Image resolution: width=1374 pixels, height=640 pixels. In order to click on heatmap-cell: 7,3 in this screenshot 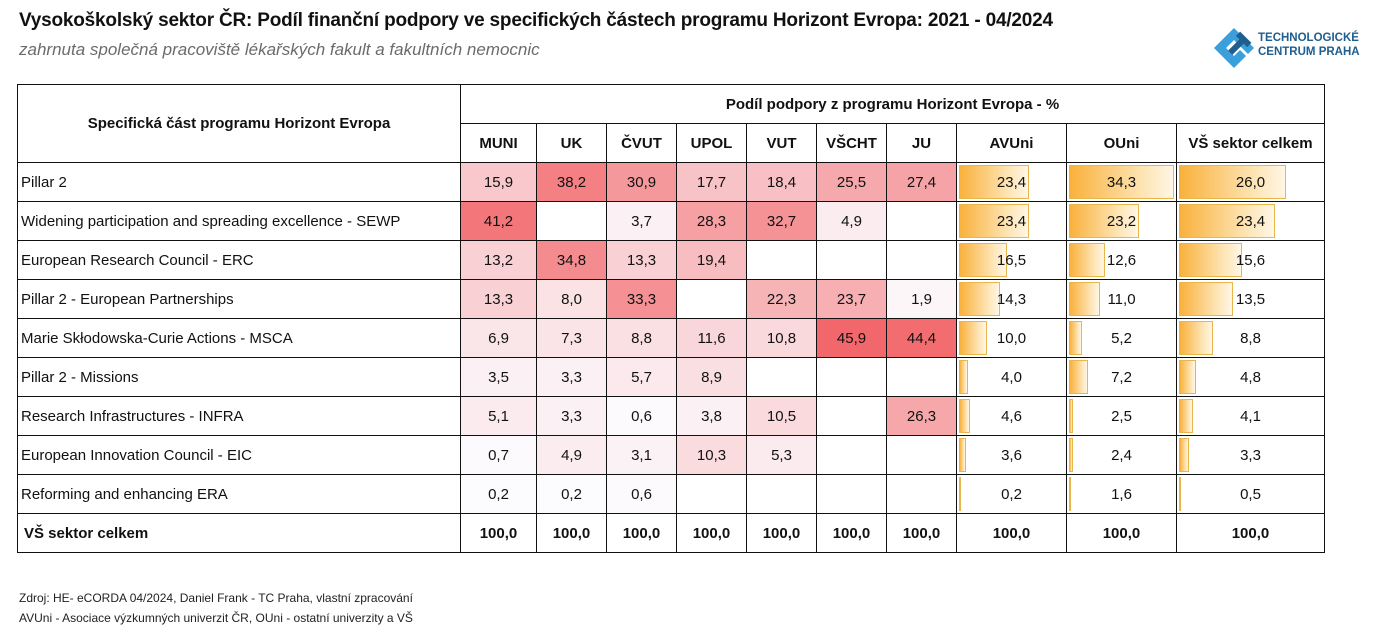, I will do `click(571, 338)`.